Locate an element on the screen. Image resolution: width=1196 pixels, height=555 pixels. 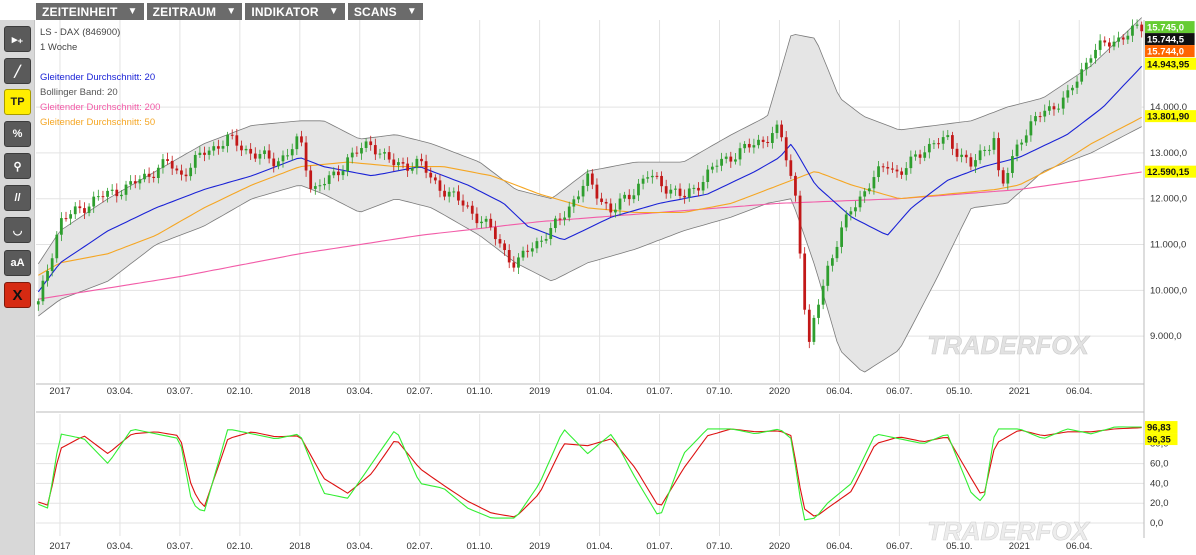
menu-bar: ZEITEINHEIT ▼ ZEITRAUM ▼ INDIKATOR ▼ SCANS ▼ is located at coordinates (229, 11).